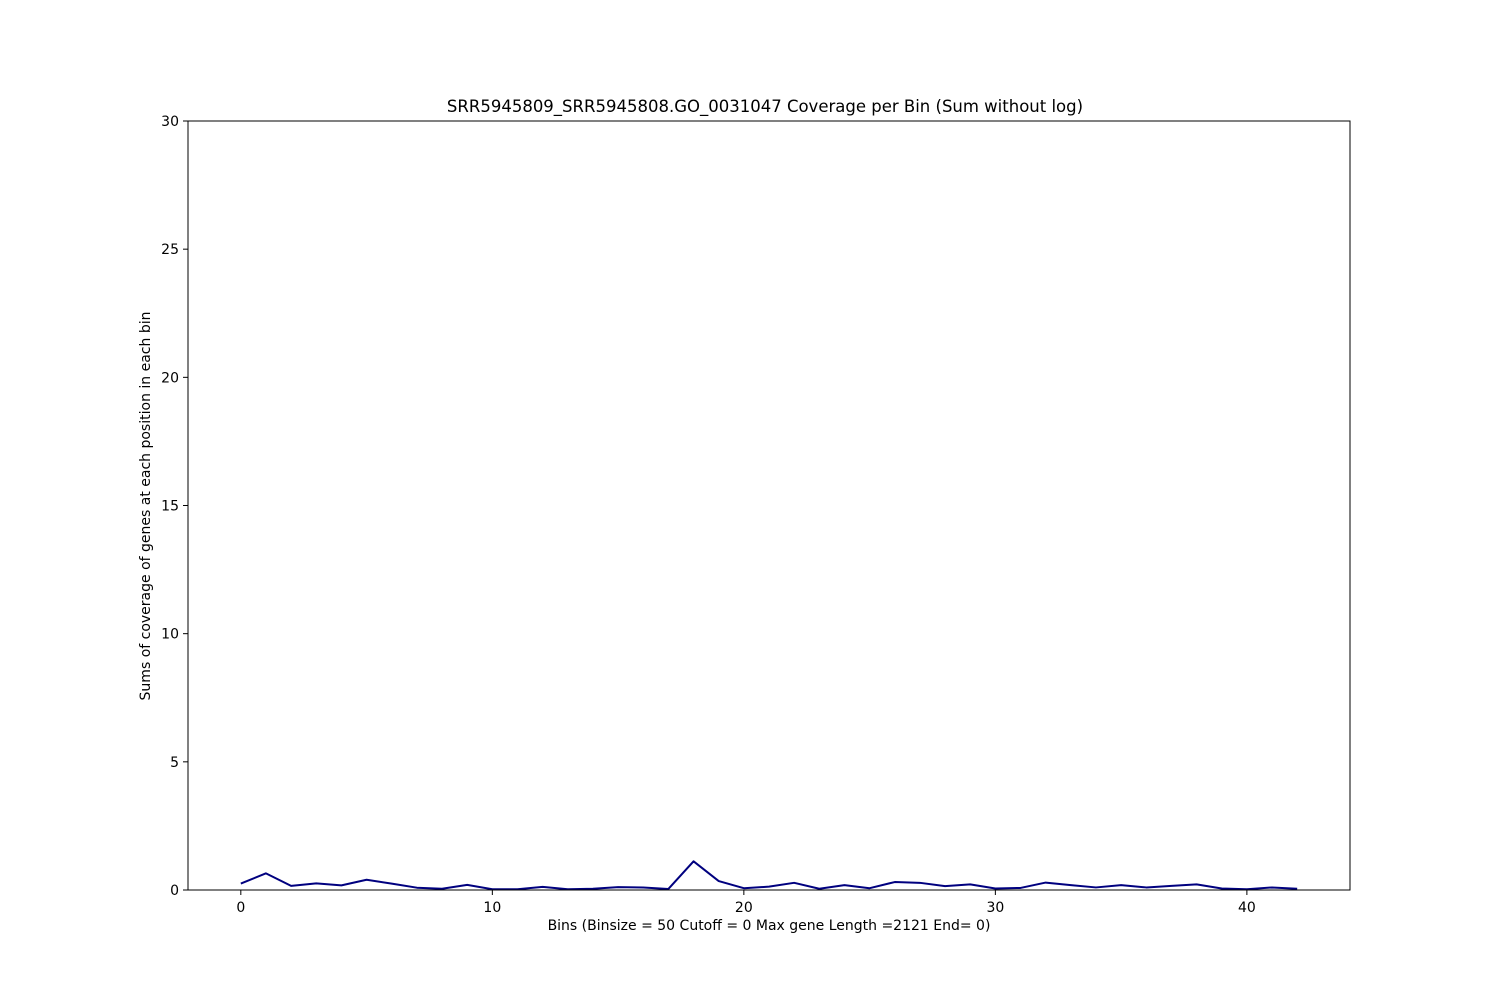 This screenshot has width=1500, height=1000. Describe the element at coordinates (492, 908) in the screenshot. I see `x-tick-label: 10` at that location.